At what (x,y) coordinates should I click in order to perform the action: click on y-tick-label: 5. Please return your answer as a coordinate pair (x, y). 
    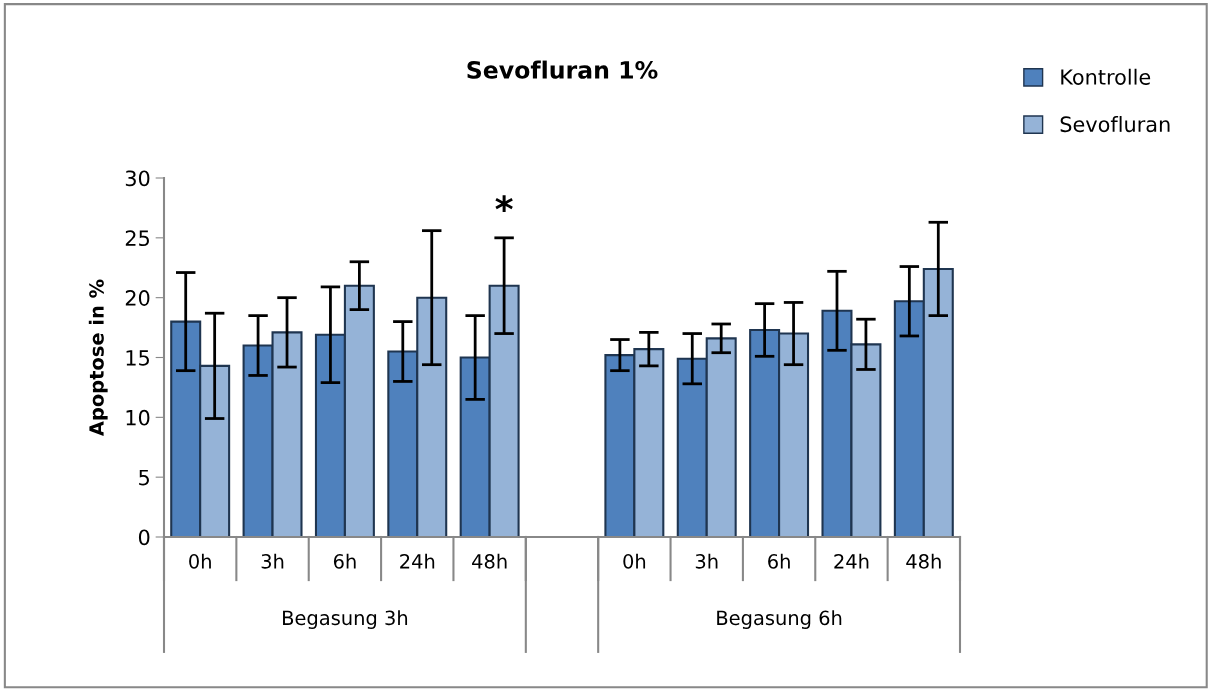
    Looking at the image, I should click on (144, 477).